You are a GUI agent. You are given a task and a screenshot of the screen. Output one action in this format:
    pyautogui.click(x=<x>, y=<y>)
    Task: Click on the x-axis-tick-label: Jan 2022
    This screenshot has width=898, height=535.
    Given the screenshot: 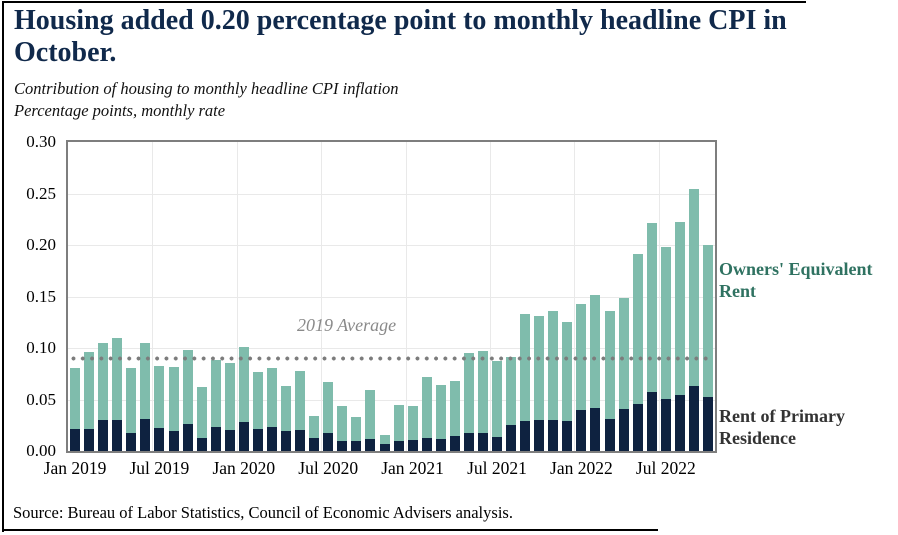 What is the action you would take?
    pyautogui.click(x=581, y=468)
    